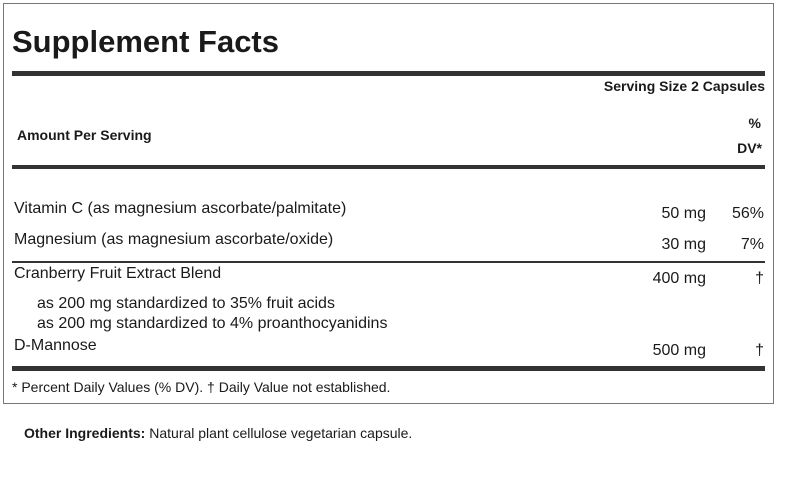 Image resolution: width=800 pixels, height=491 pixels. Describe the element at coordinates (55, 345) in the screenshot. I see `nutrient-name: D-Mannose` at that location.